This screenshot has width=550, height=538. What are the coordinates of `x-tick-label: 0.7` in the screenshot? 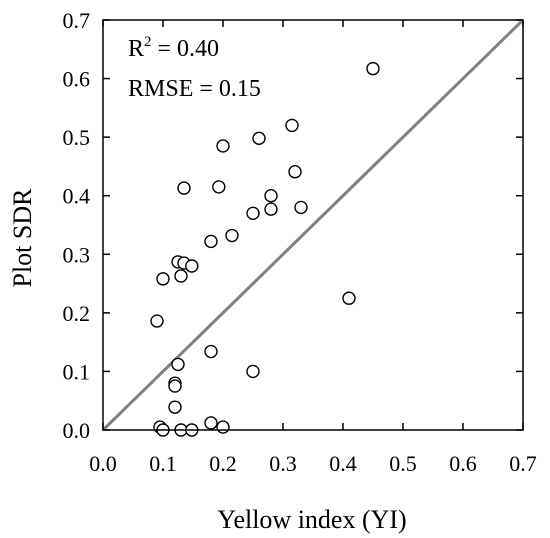 It's located at (523, 463).